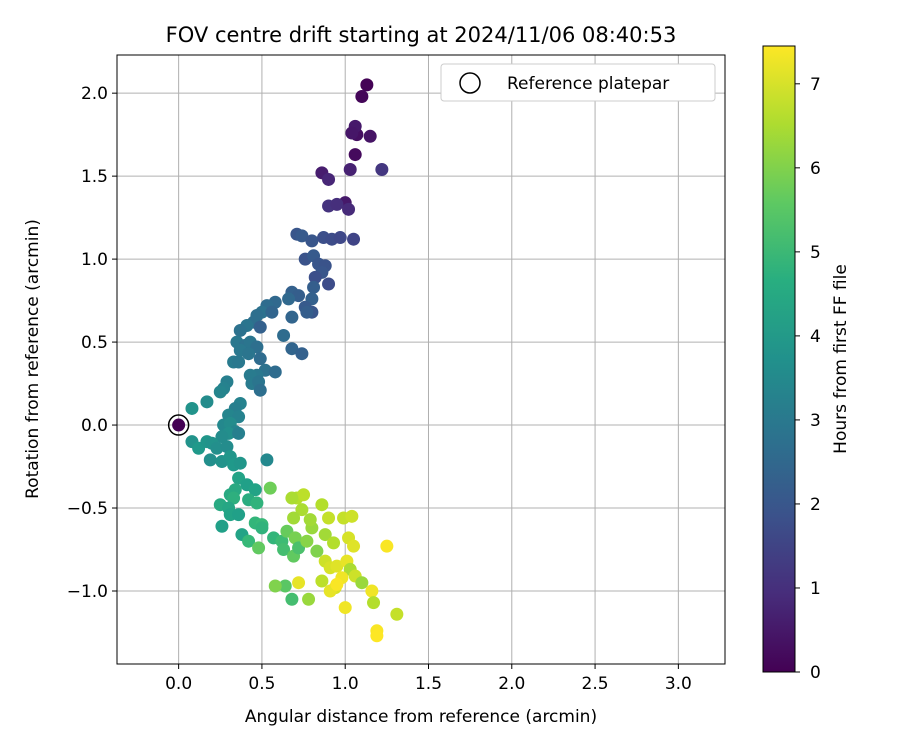  I want to click on x-tick-label: 1.5, so click(428, 684).